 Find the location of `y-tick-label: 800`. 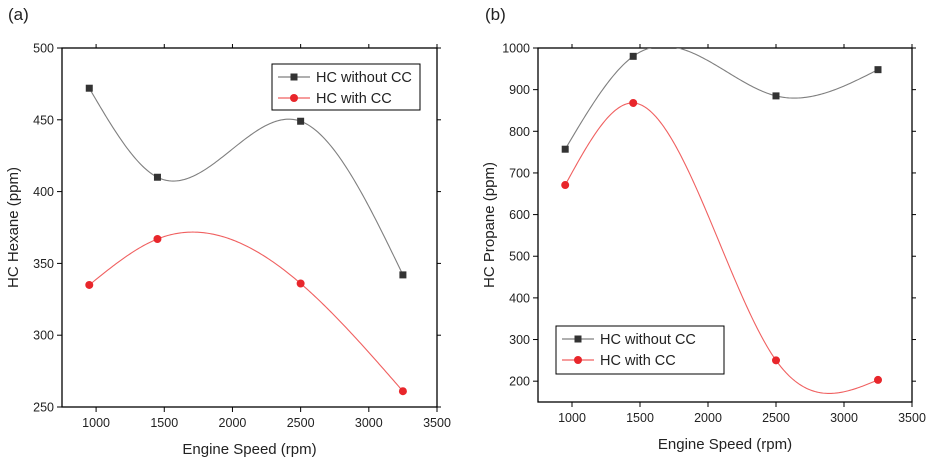

y-tick-label: 800 is located at coordinates (519, 132).